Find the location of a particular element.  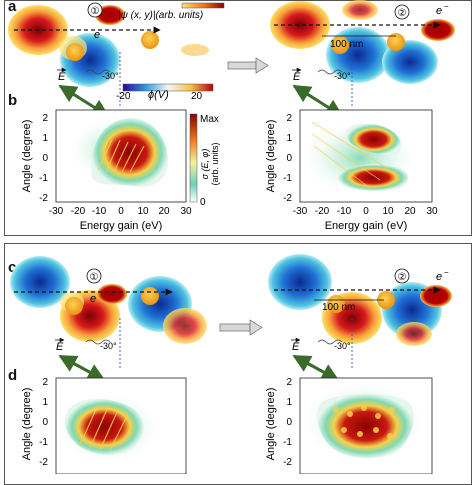

step-one-marker-c is located at coordinates (94, 276).